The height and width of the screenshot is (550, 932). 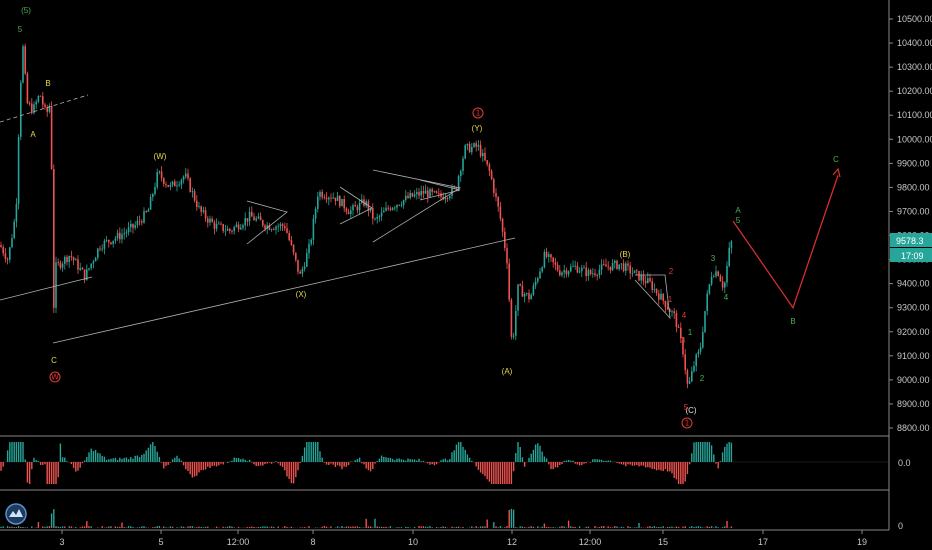 What do you see at coordinates (913, 163) in the screenshot?
I see `price-tick-label: 9900.00` at bounding box center [913, 163].